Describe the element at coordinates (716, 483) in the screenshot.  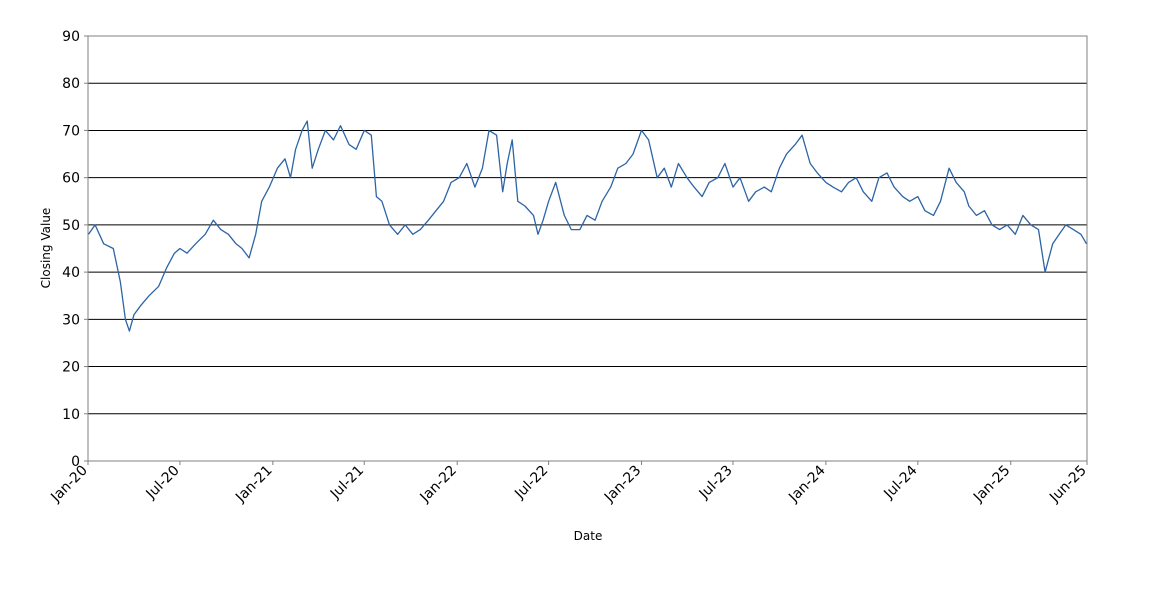
I see `x-tick-label: Jul-23` at that location.